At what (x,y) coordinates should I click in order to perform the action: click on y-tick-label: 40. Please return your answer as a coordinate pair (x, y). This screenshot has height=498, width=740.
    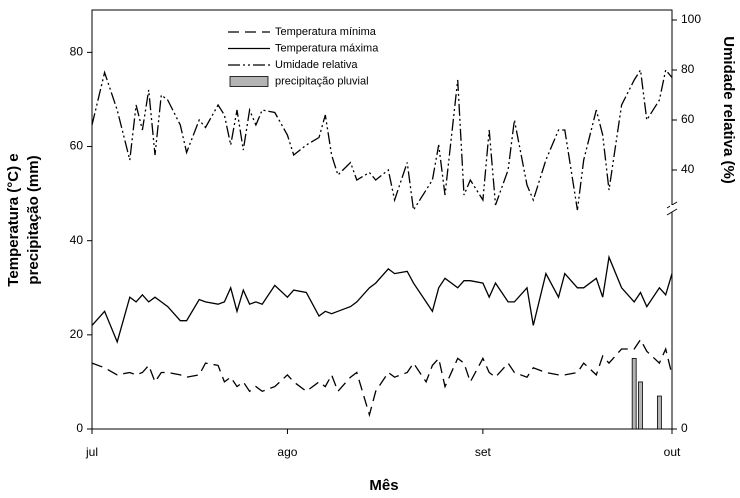
    Looking at the image, I should click on (77, 240).